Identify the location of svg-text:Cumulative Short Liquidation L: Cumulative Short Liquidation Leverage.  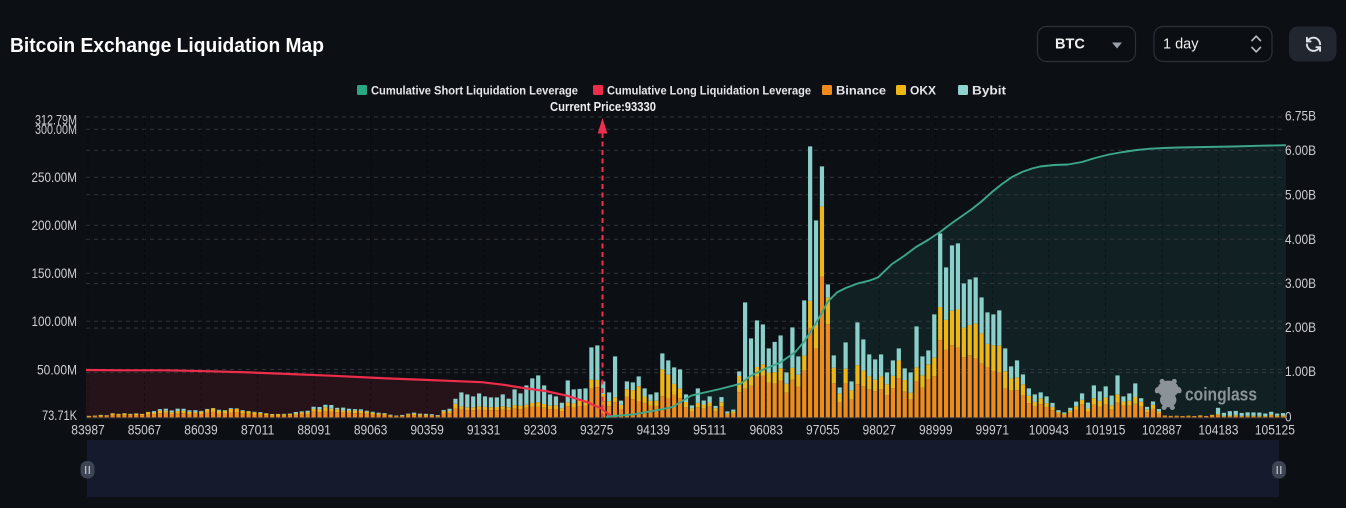
(474, 91).